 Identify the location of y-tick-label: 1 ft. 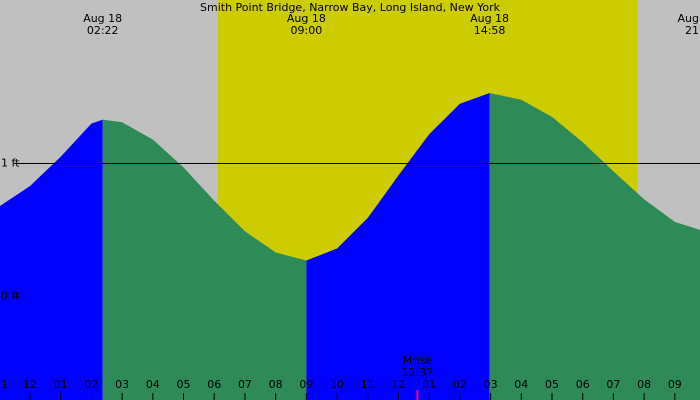
(10, 162).